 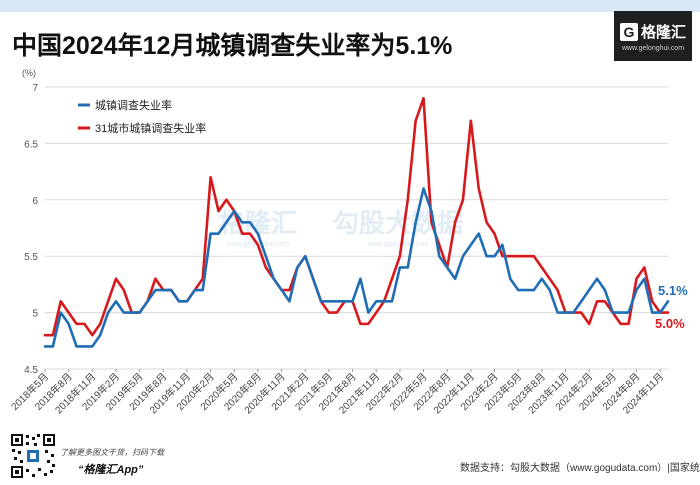 What do you see at coordinates (33, 456) in the screenshot?
I see `qr-code-icon` at bounding box center [33, 456].